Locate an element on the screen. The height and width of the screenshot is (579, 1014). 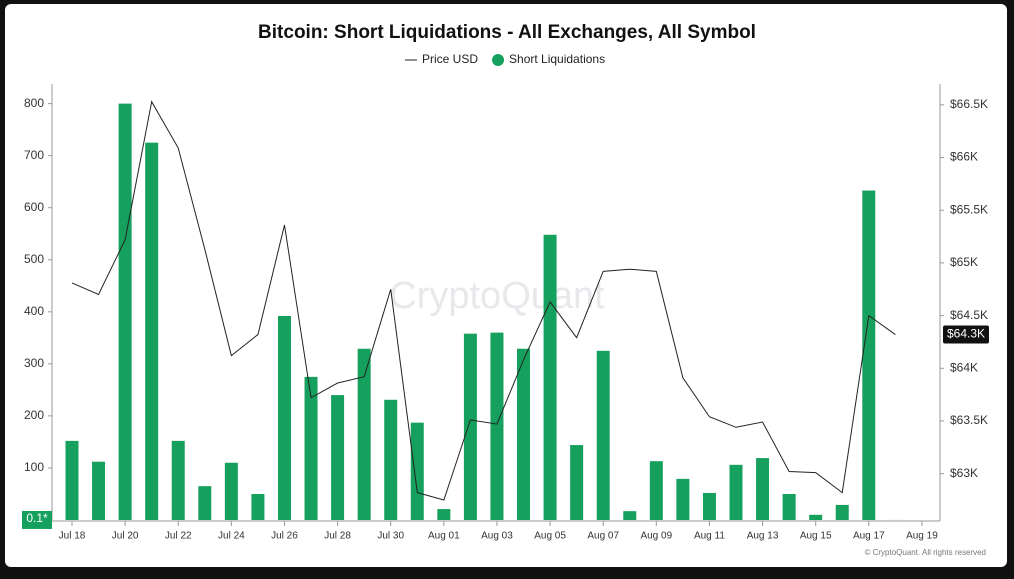
credit: © CryptoQuant. All rights reserved is located at coordinates (926, 552).